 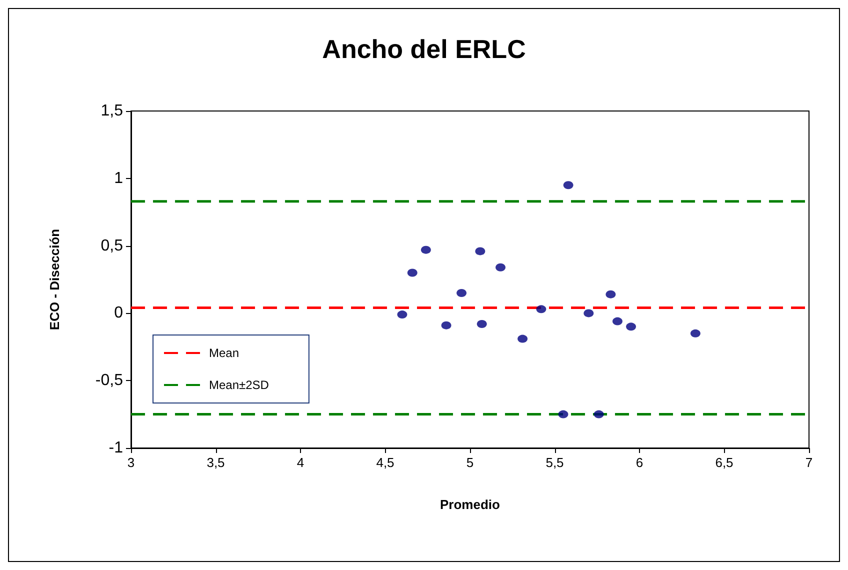 What do you see at coordinates (215, 462) in the screenshot?
I see `x-tick-label: 3,5` at bounding box center [215, 462].